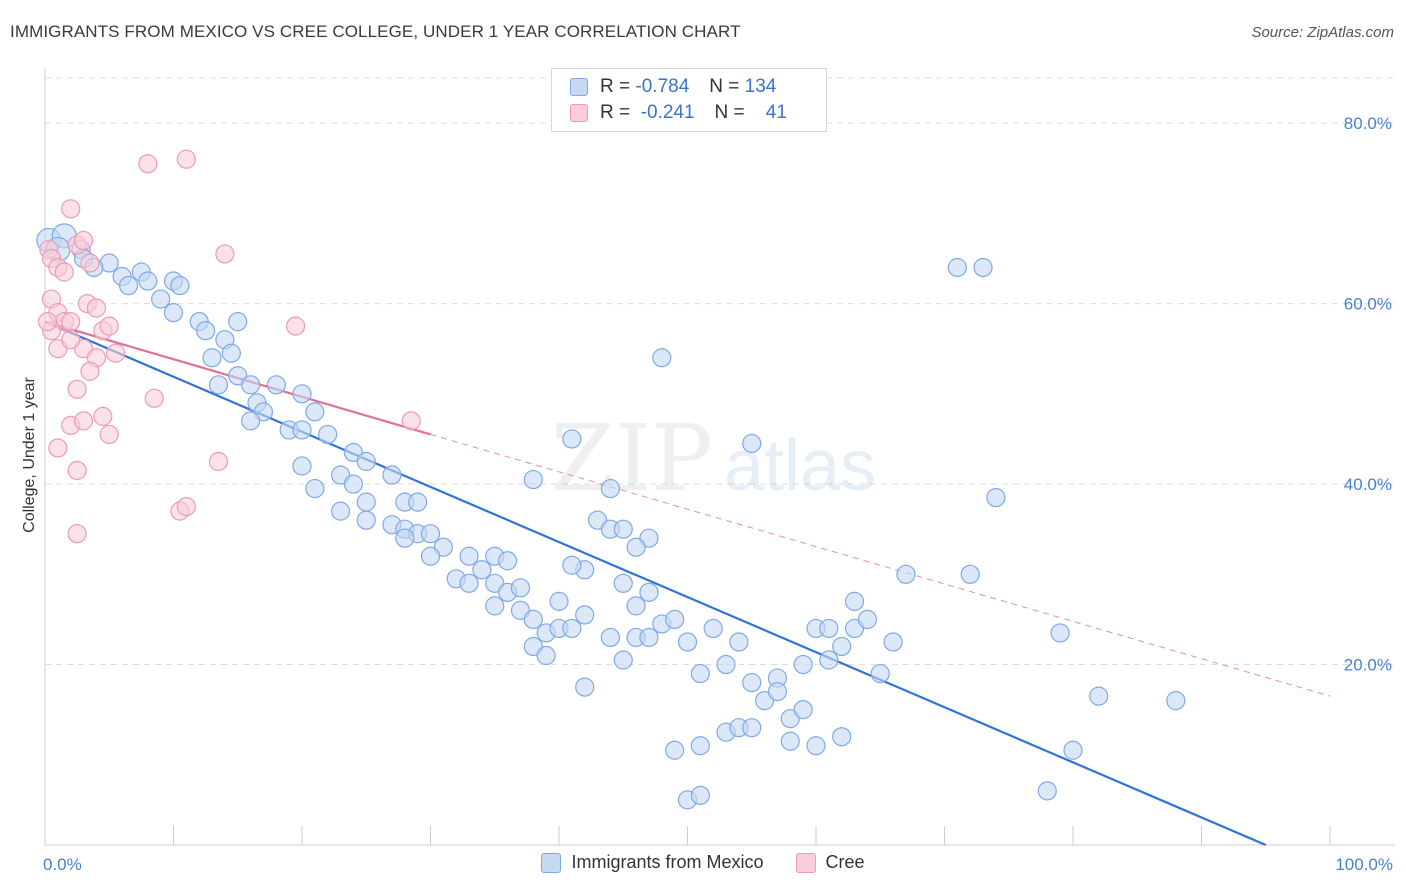  I want to click on series-legend: Immigrants from Mexico Cree, so click(703, 862).